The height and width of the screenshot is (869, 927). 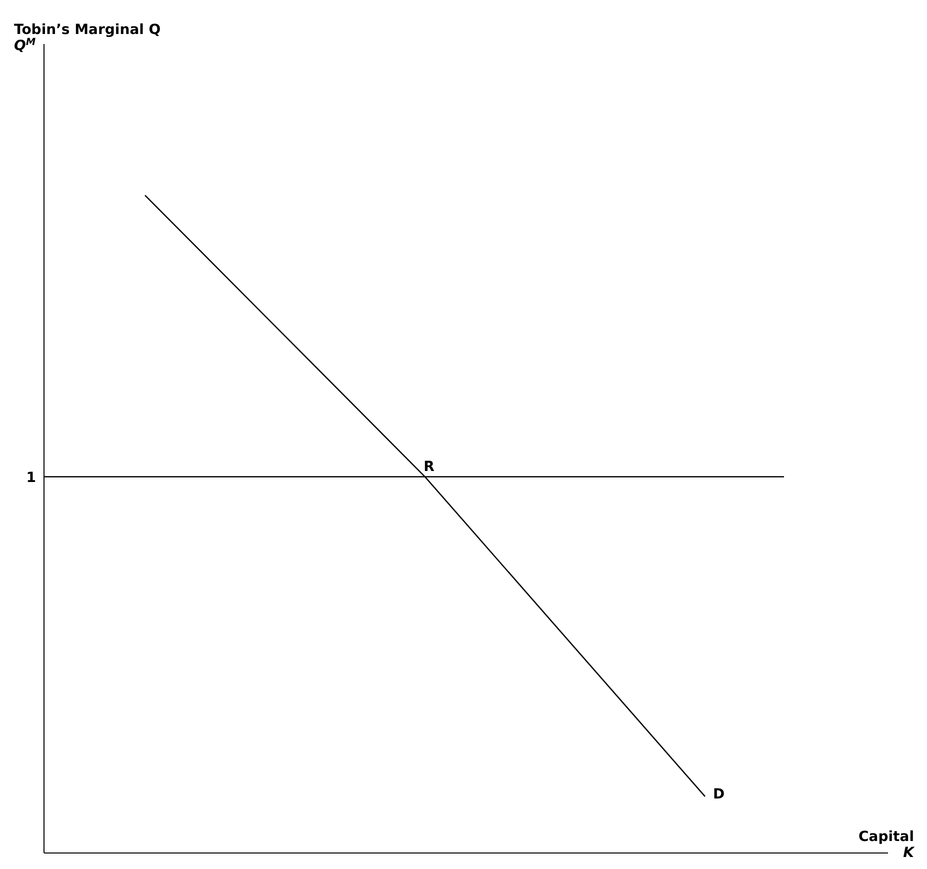 I want to click on annotation: R, so click(x=429, y=466).